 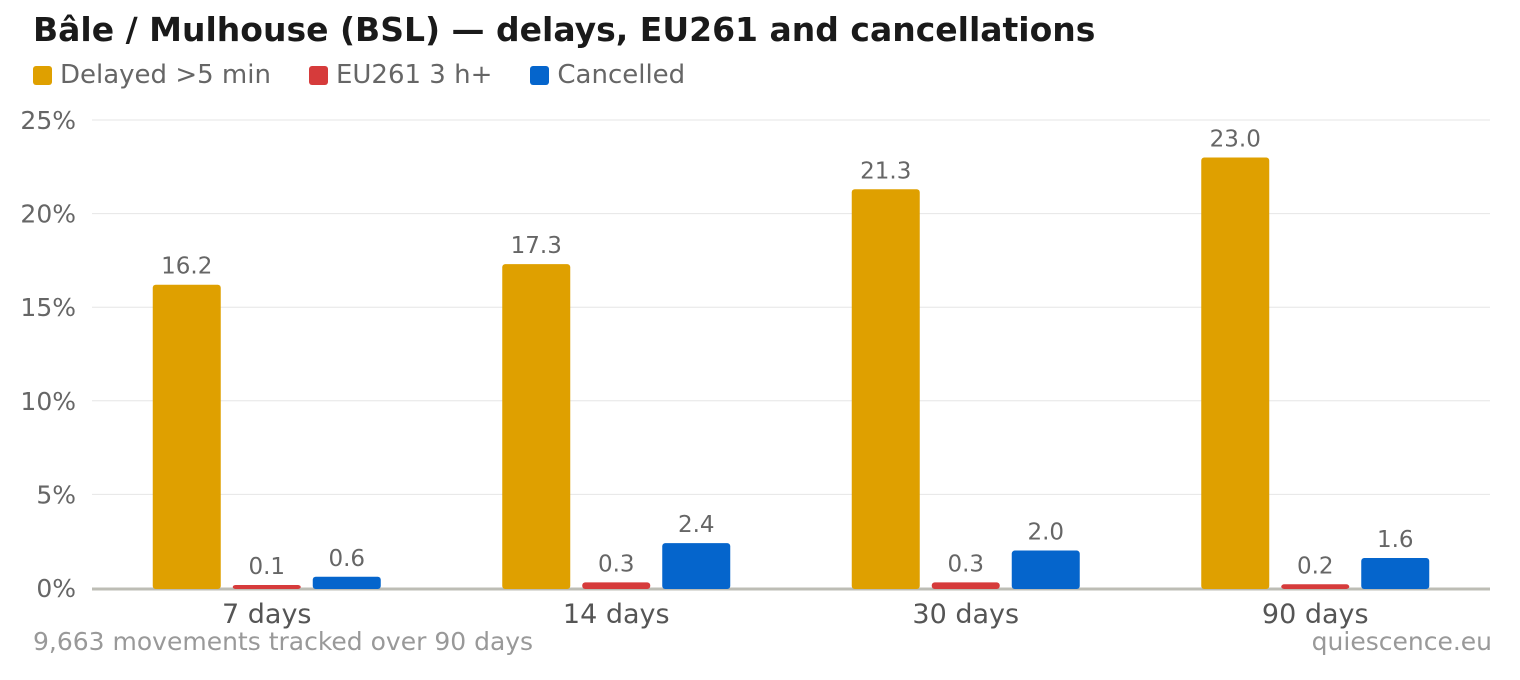 I want to click on y-tick-label: 5%, so click(x=56, y=494).